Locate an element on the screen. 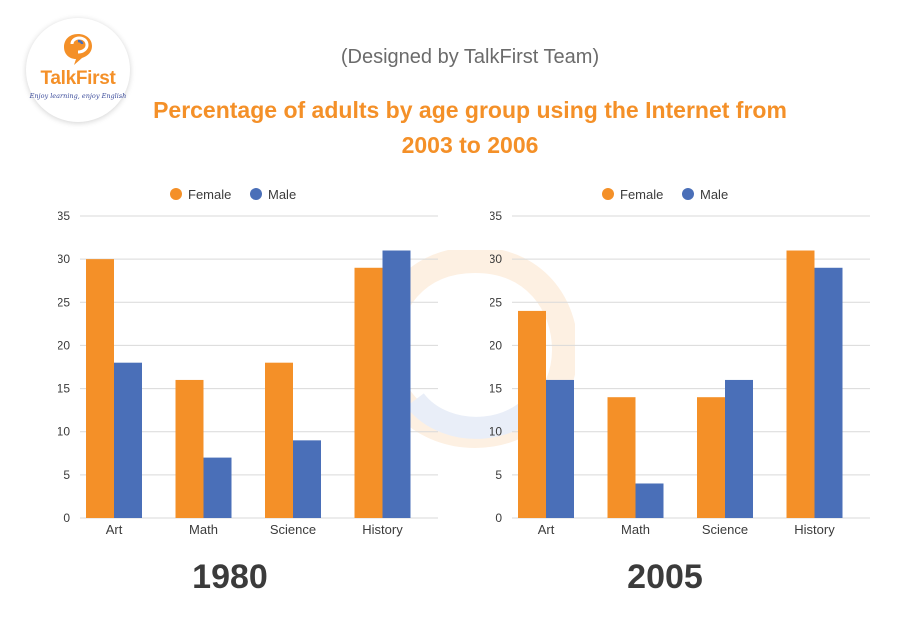  chart-1980-bar-math-female is located at coordinates (189, 448).